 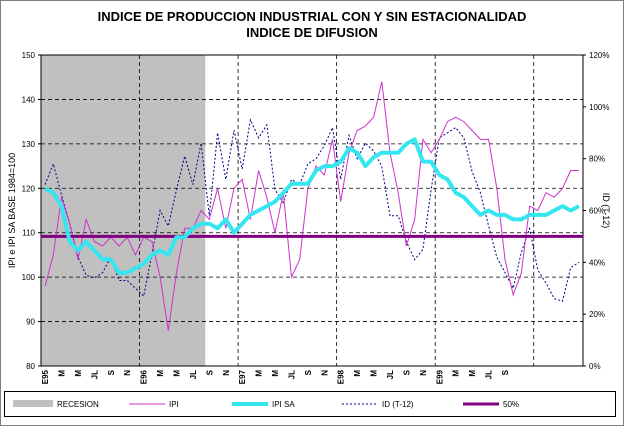 I want to click on right-tick-label: 20%, so click(x=597, y=314).